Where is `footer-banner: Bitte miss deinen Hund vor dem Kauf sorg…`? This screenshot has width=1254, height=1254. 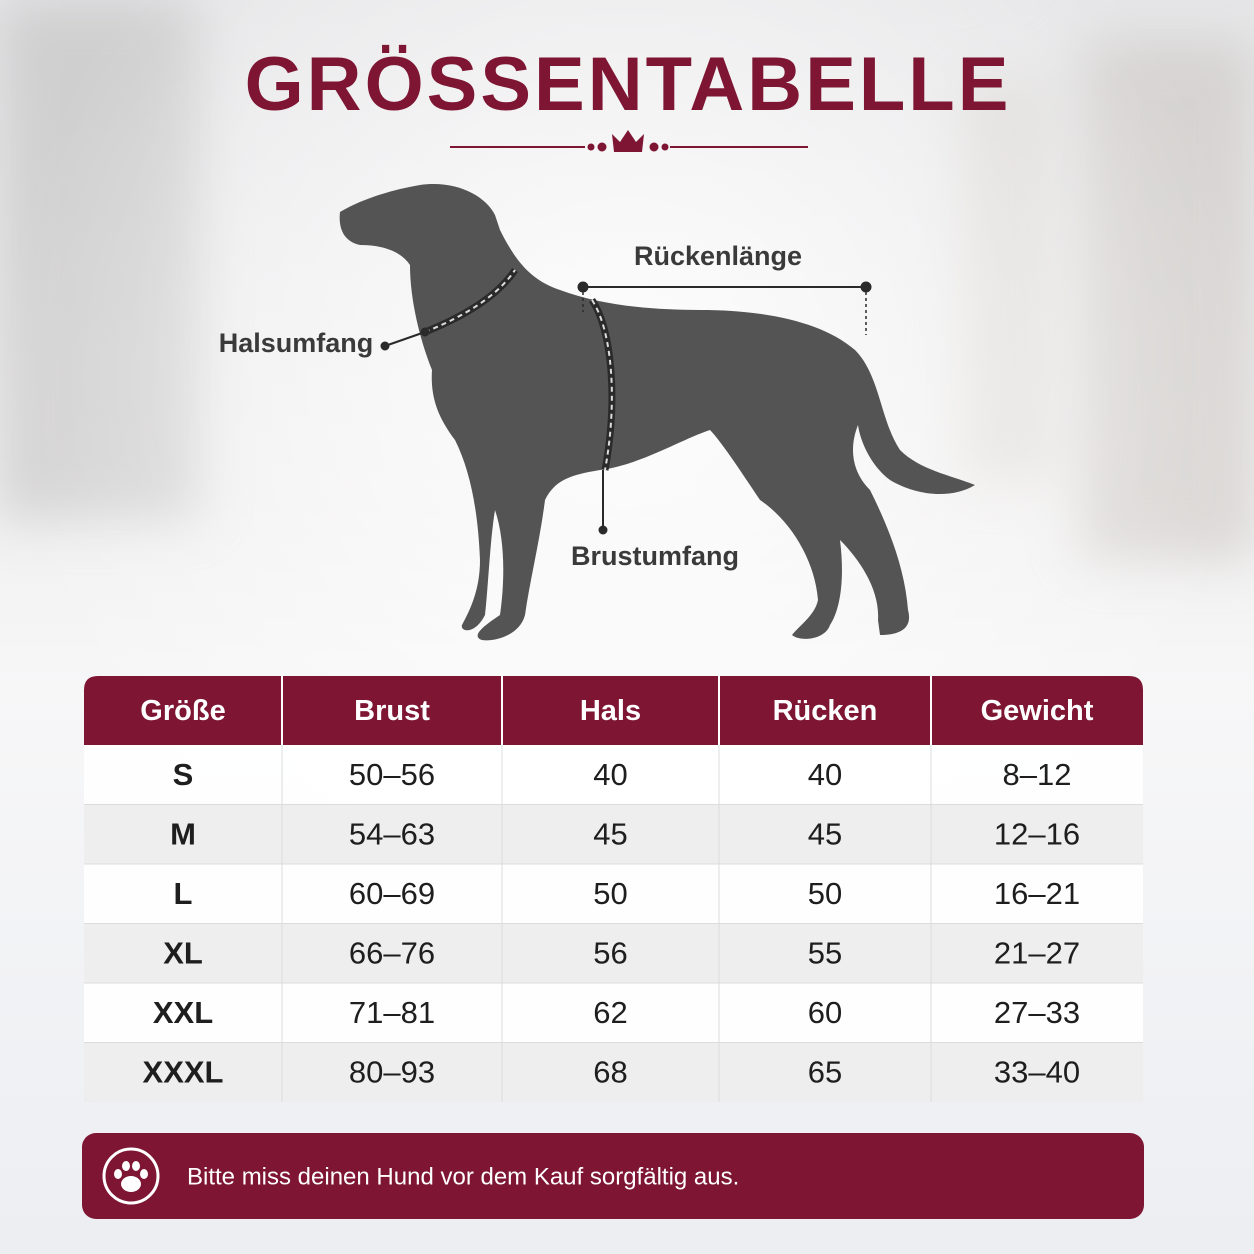 footer-banner: Bitte miss deinen Hund vor dem Kauf sorg… is located at coordinates (613, 1176).